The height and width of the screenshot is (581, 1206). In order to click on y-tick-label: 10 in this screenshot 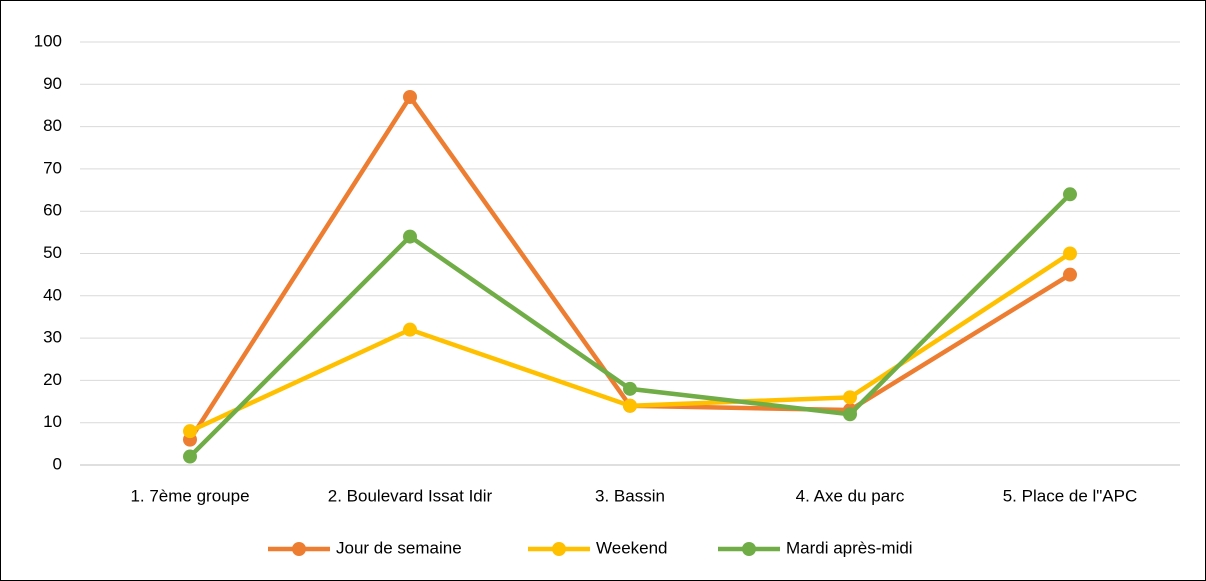, I will do `click(52, 421)`.